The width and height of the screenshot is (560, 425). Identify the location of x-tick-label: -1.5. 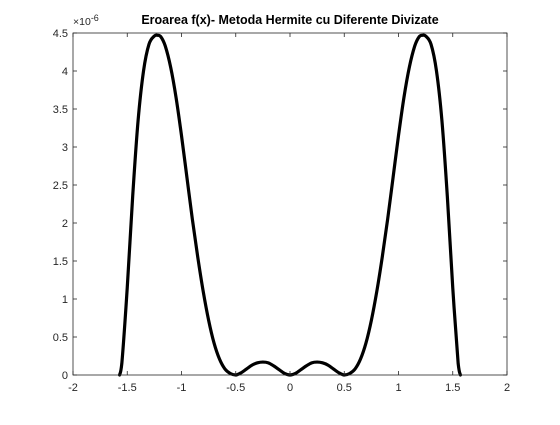
(127, 388).